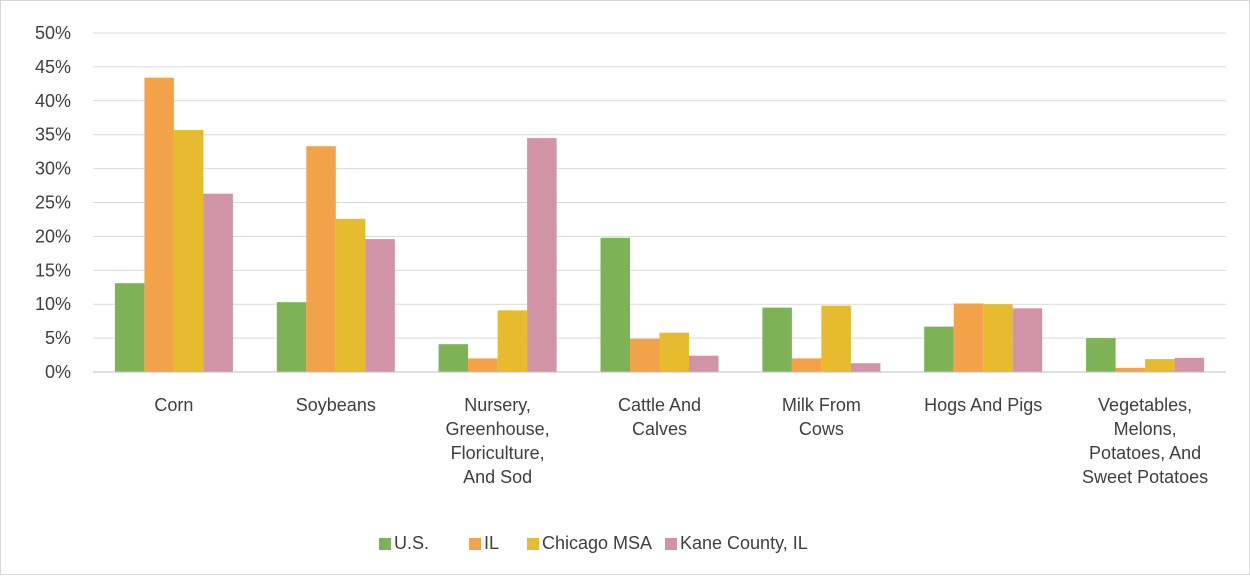 The height and width of the screenshot is (576, 1250). Describe the element at coordinates (336, 405) in the screenshot. I see `x-tick-label: Soybeans` at that location.